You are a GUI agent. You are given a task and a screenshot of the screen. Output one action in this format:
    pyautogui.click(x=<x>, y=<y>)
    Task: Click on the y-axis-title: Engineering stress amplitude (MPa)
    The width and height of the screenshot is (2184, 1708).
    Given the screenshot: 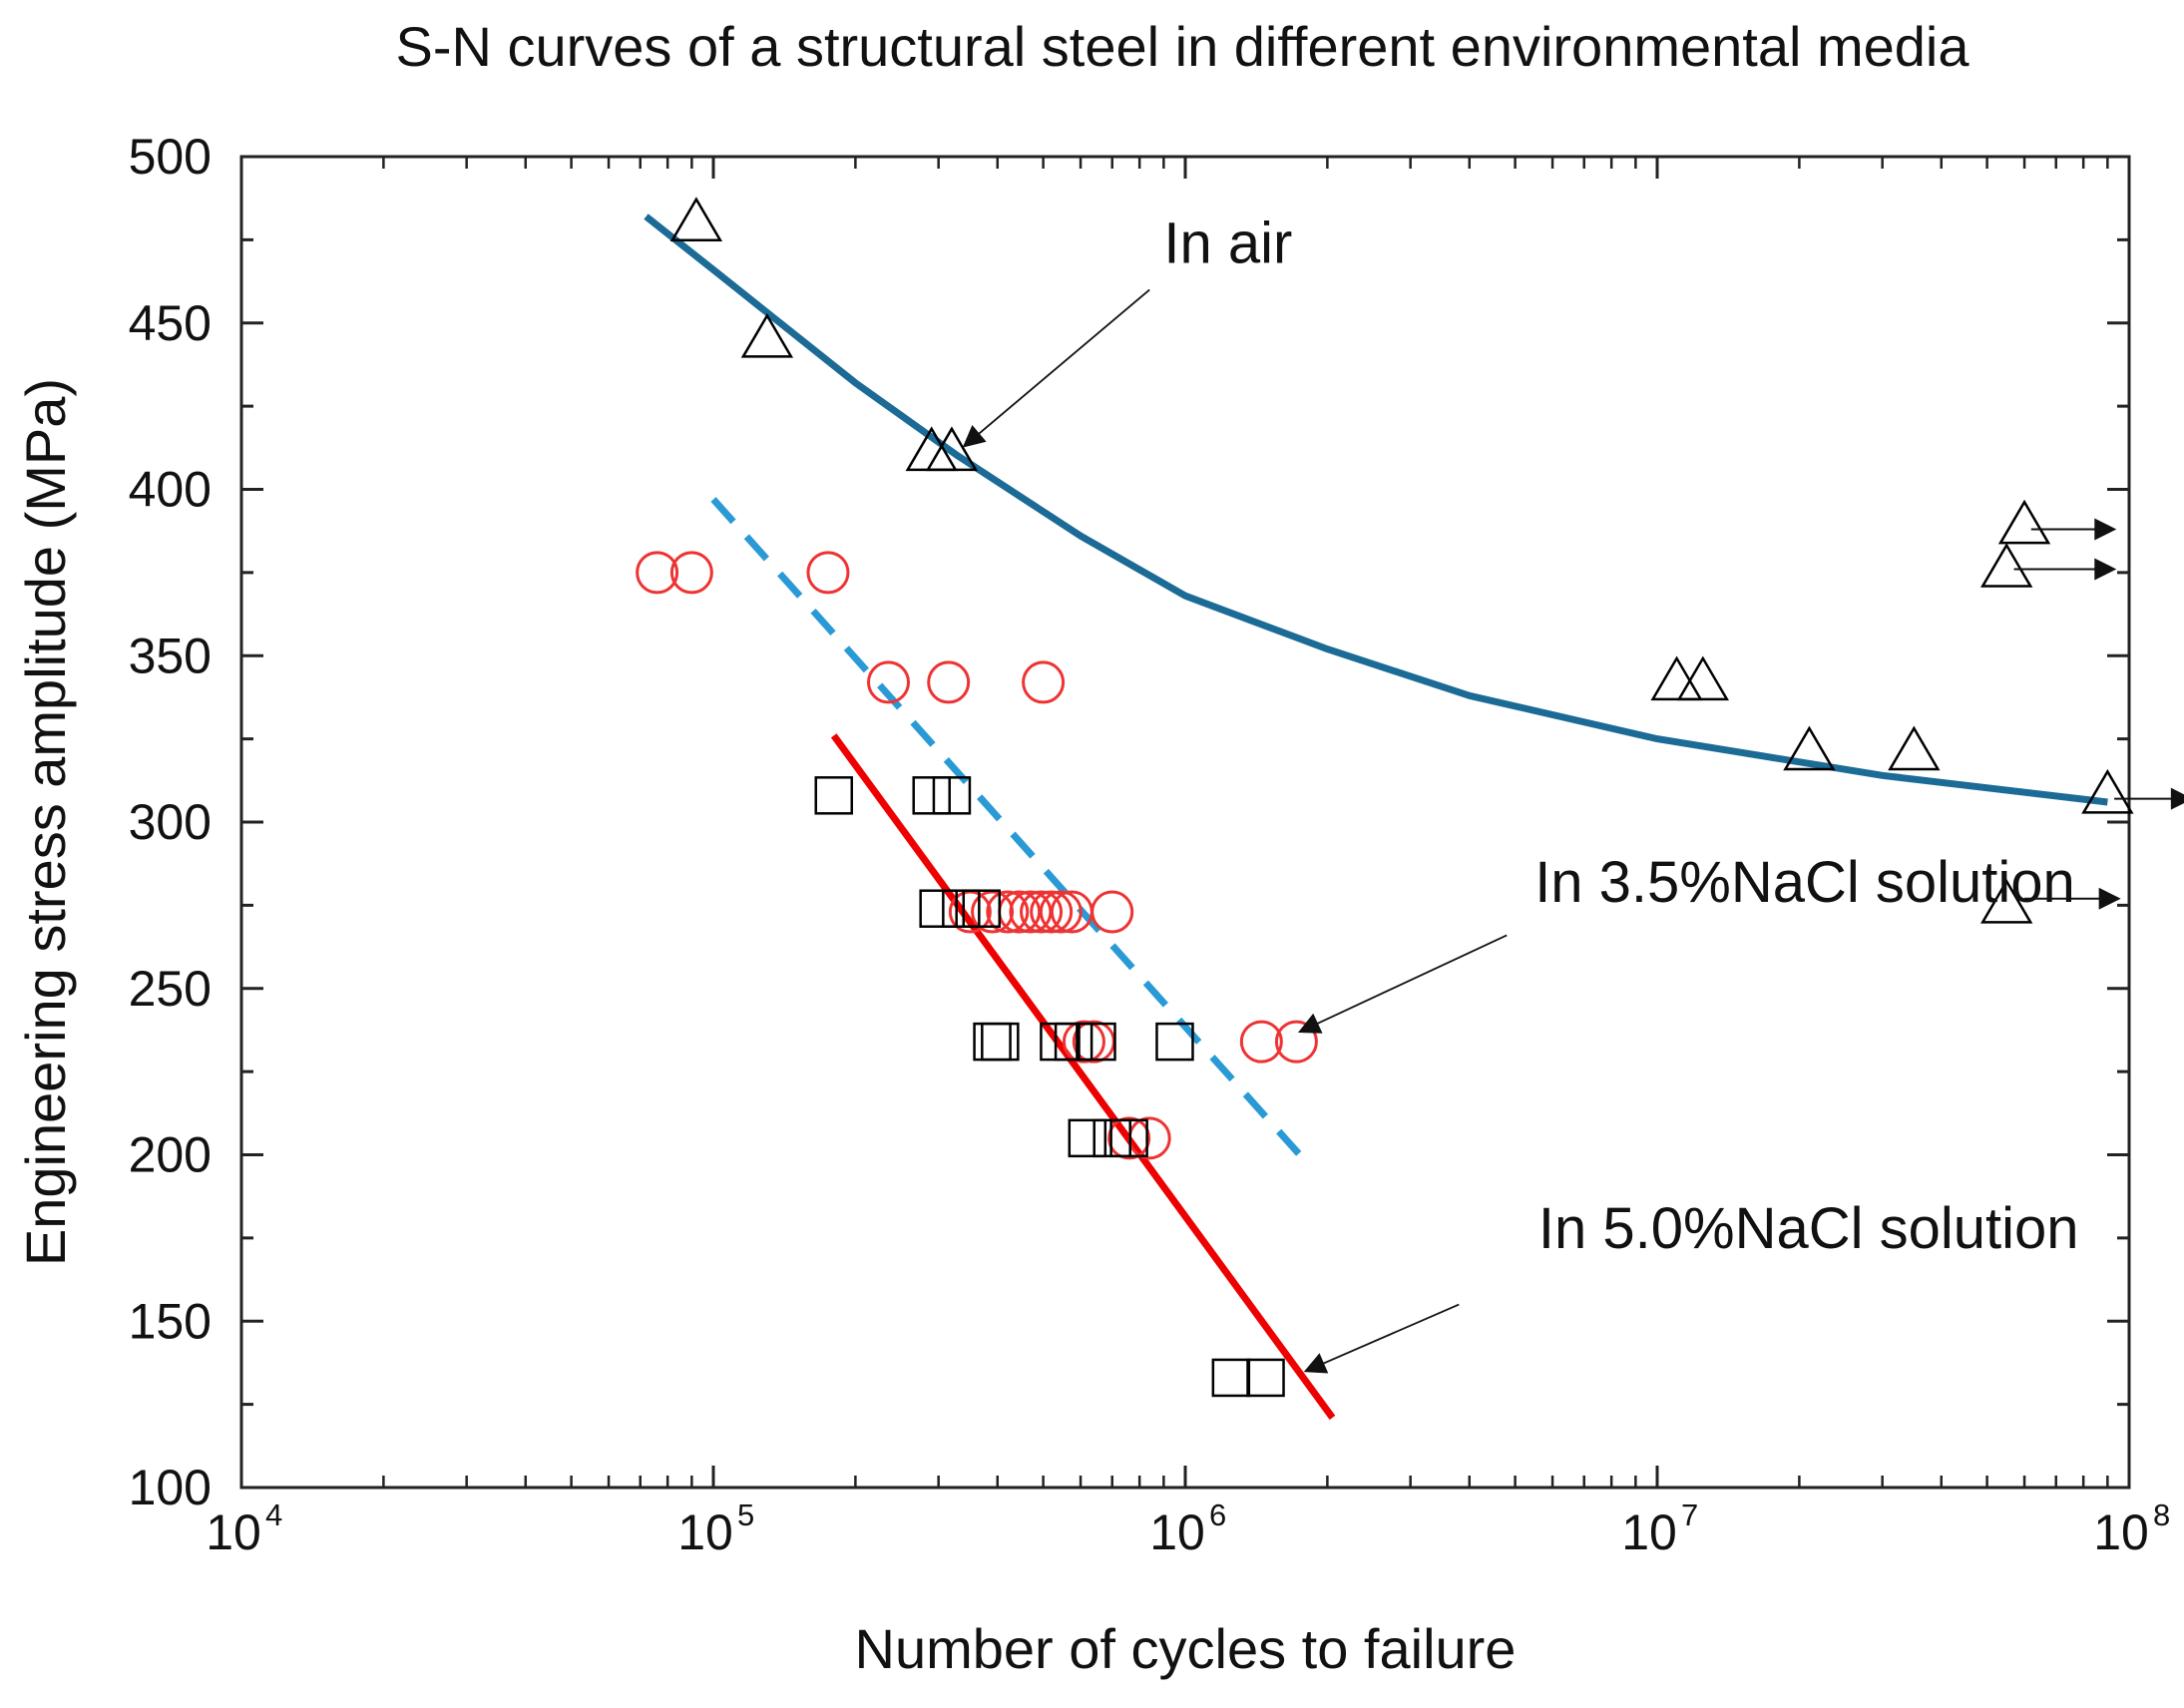 What is the action you would take?
    pyautogui.click(x=45, y=822)
    